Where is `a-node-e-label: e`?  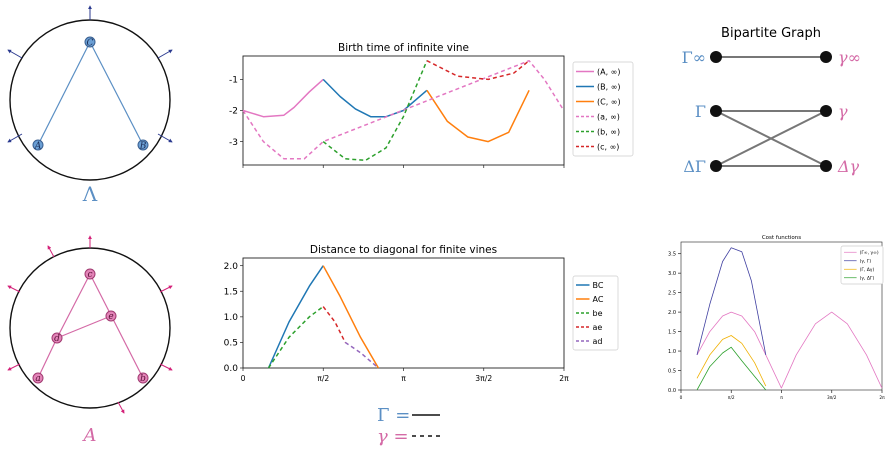 a-node-e-label: e is located at coordinates (110, 317).